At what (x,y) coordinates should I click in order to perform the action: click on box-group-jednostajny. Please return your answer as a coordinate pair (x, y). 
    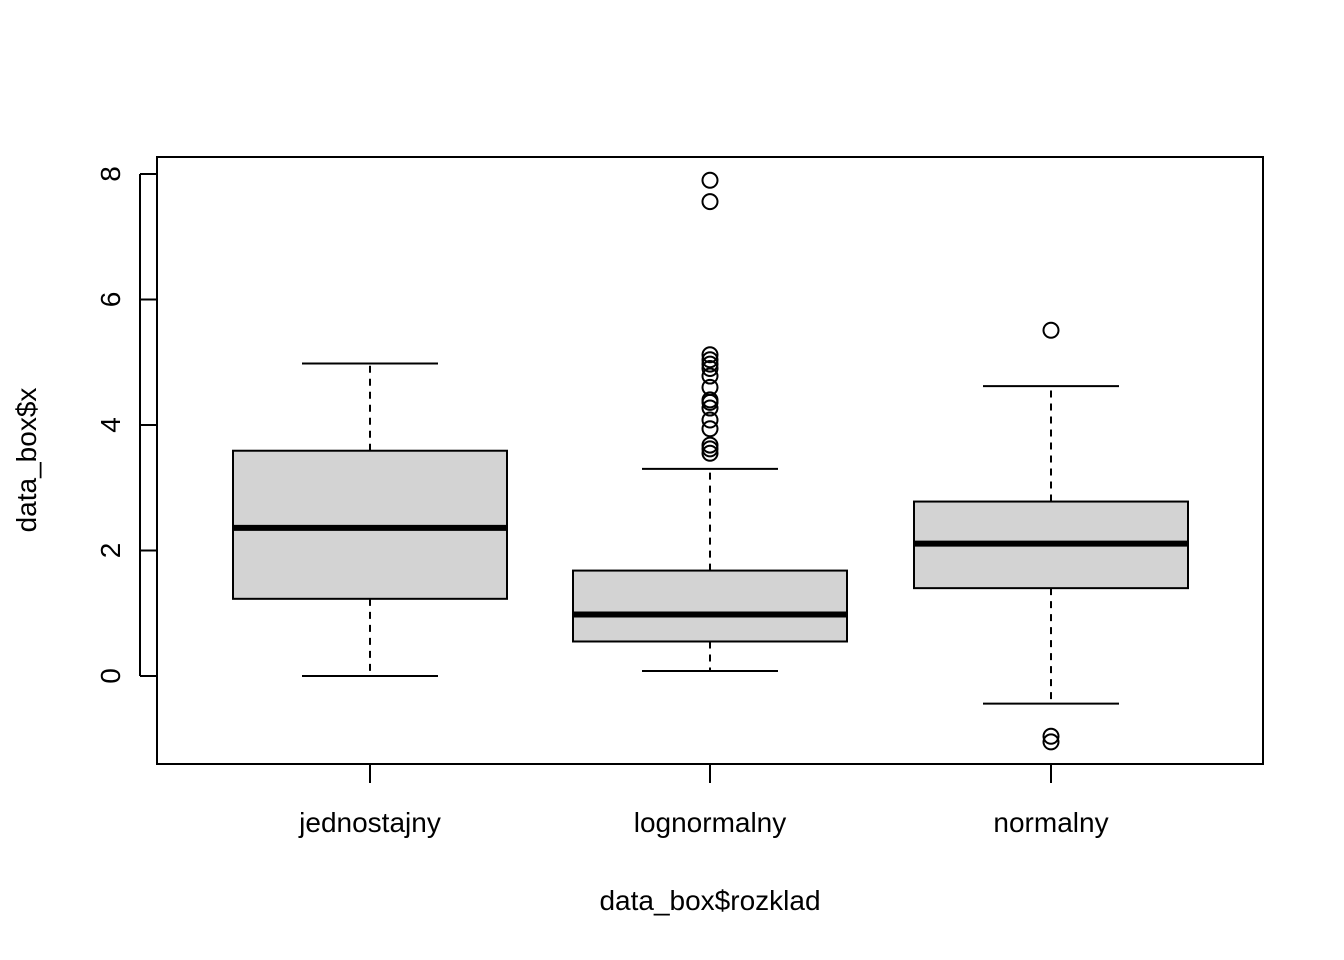
    Looking at the image, I should click on (370, 519).